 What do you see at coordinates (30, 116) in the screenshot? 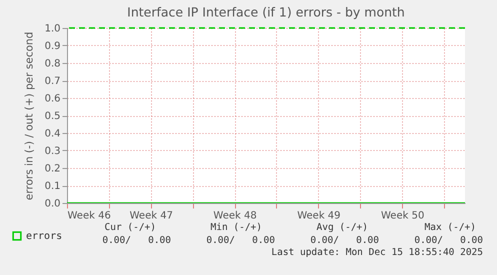
I see `y-axis-title: errors in (-) / out (+) per second` at bounding box center [30, 116].